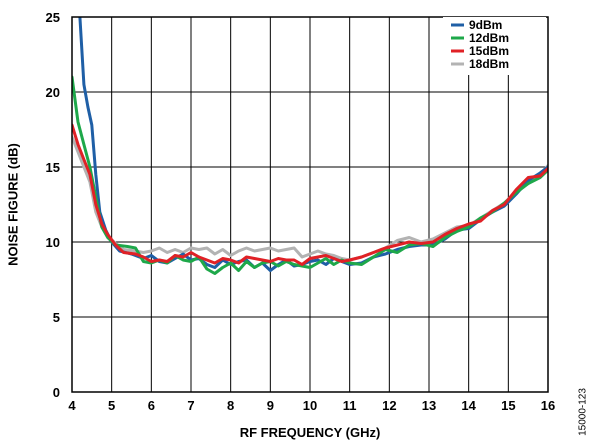 The height and width of the screenshot is (440, 597). What do you see at coordinates (53, 205) in the screenshot?
I see `y-tick-labels: 0 5 10 15 20 25` at bounding box center [53, 205].